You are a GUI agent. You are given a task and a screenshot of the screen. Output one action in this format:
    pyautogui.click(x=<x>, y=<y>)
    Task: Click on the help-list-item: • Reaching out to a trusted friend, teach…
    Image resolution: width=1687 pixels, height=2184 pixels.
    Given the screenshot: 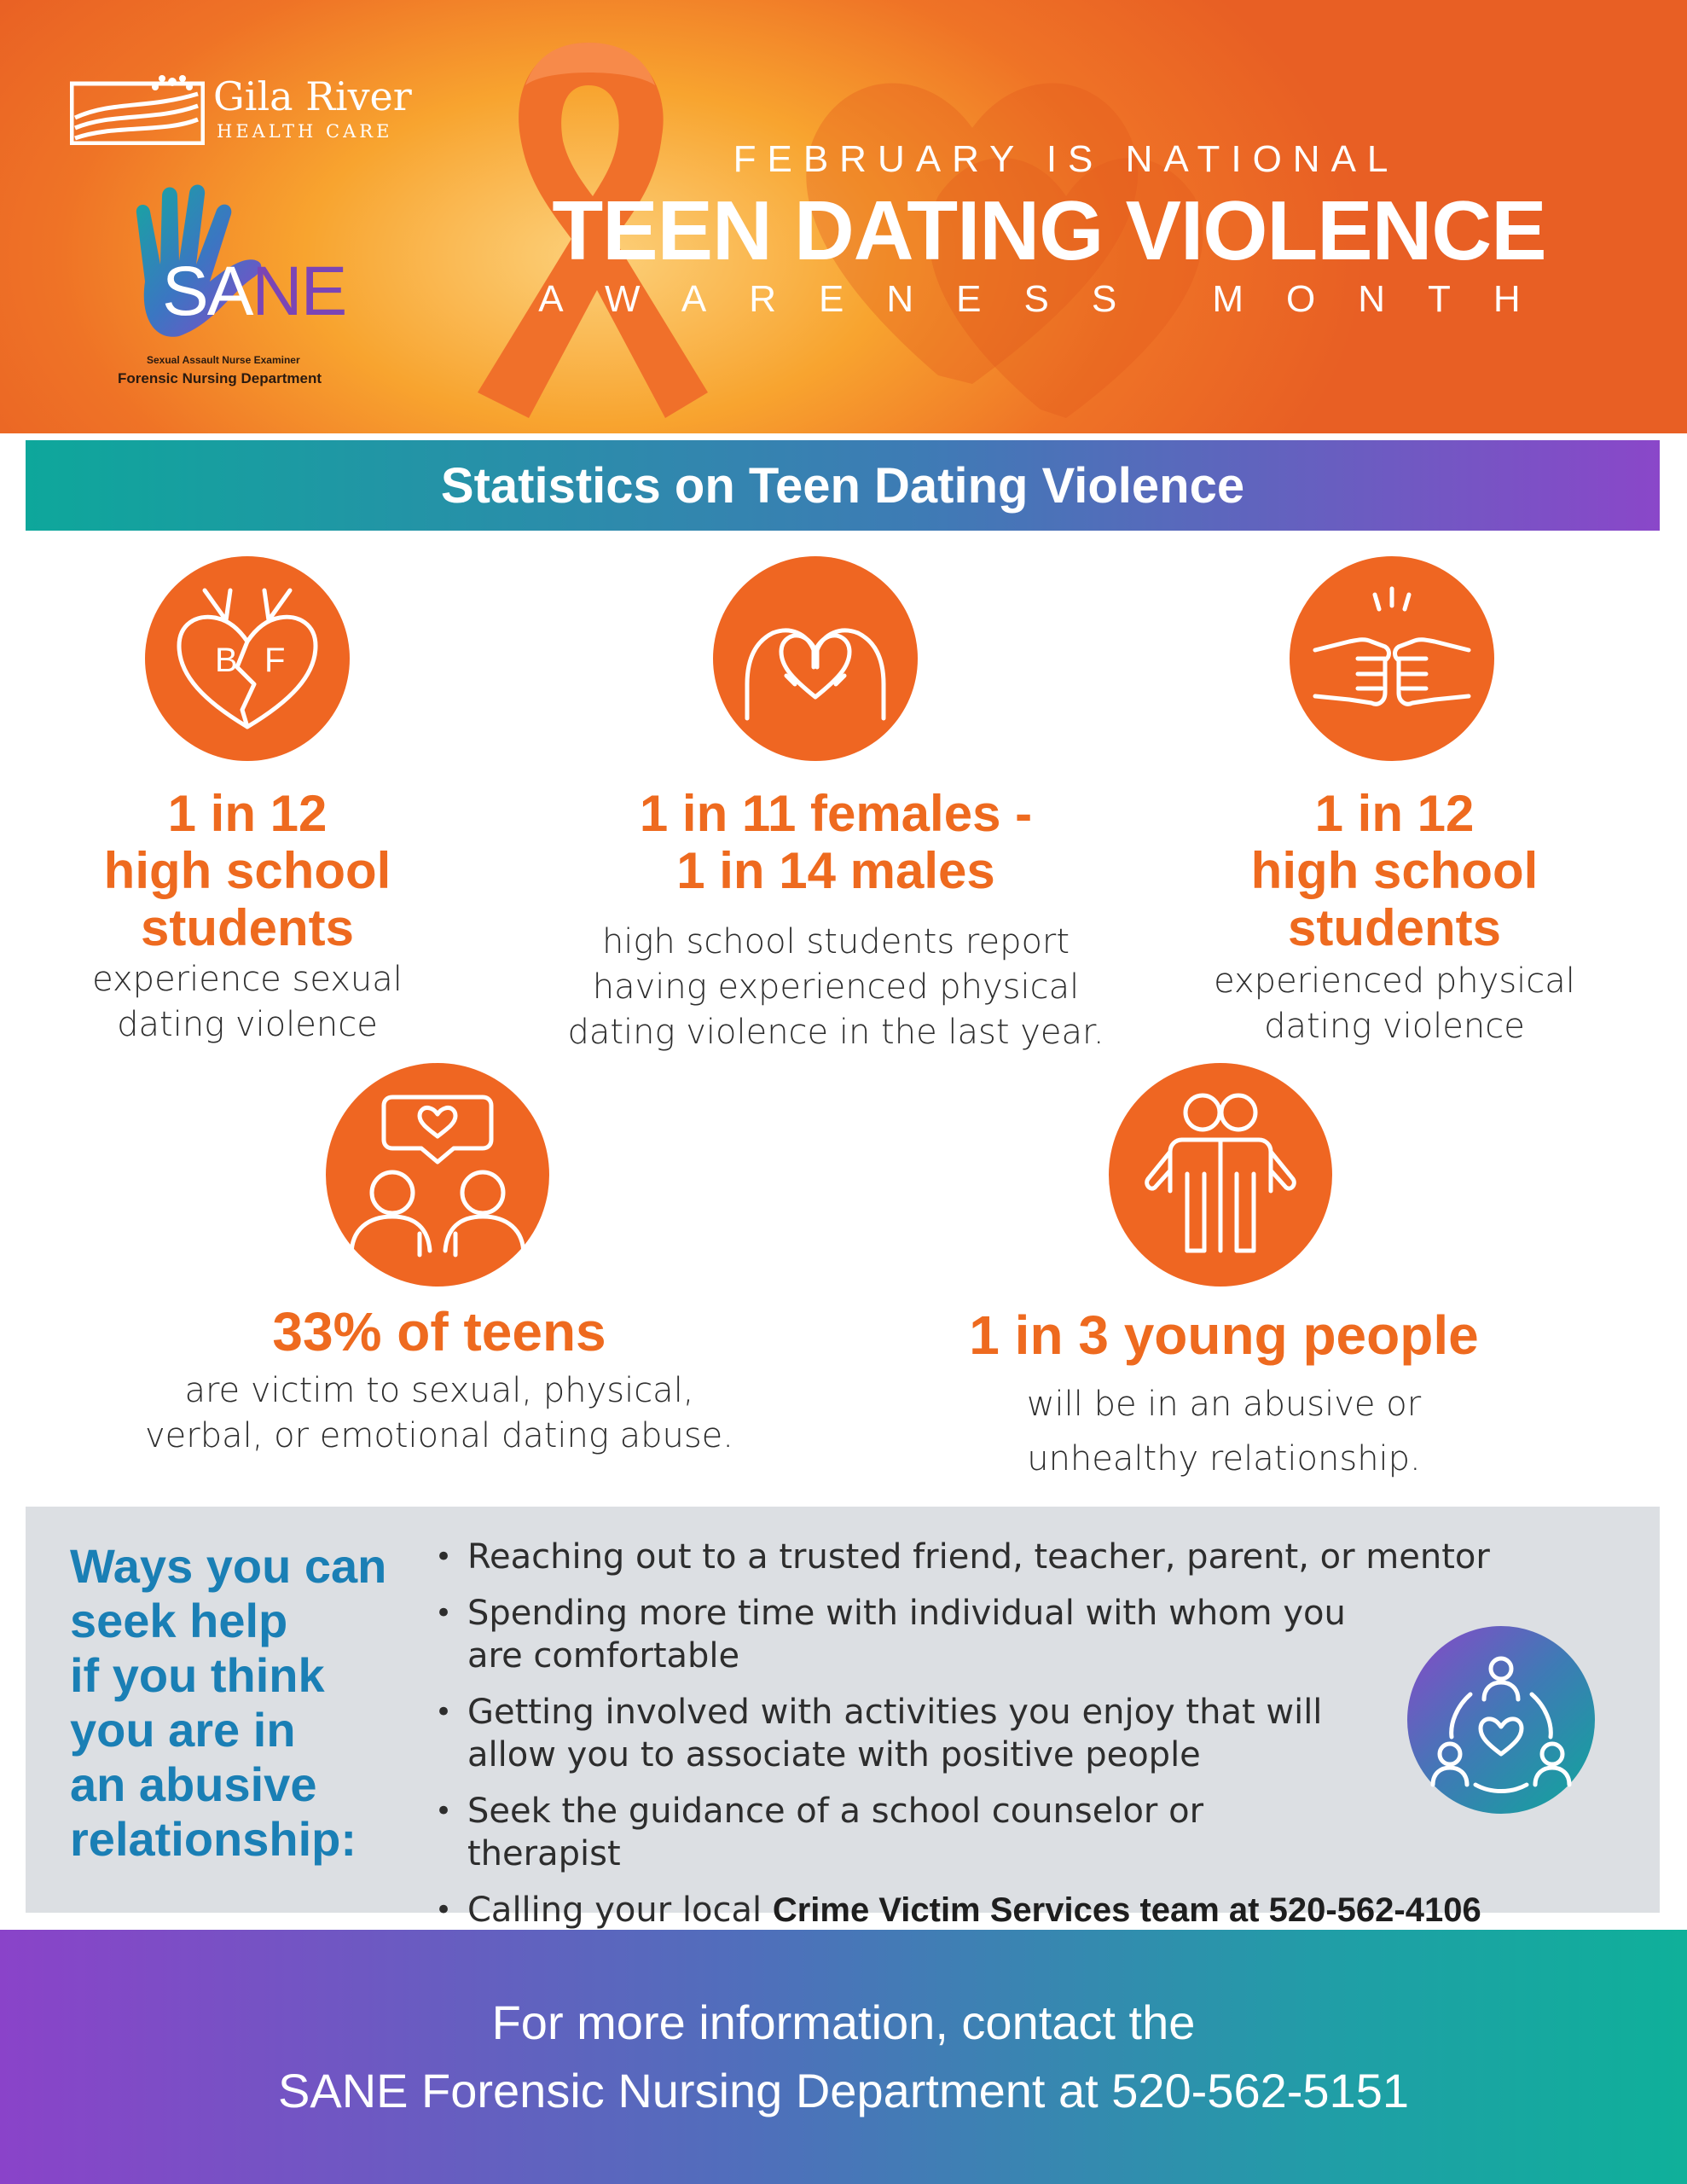 What is the action you would take?
    pyautogui.click(x=959, y=1557)
    